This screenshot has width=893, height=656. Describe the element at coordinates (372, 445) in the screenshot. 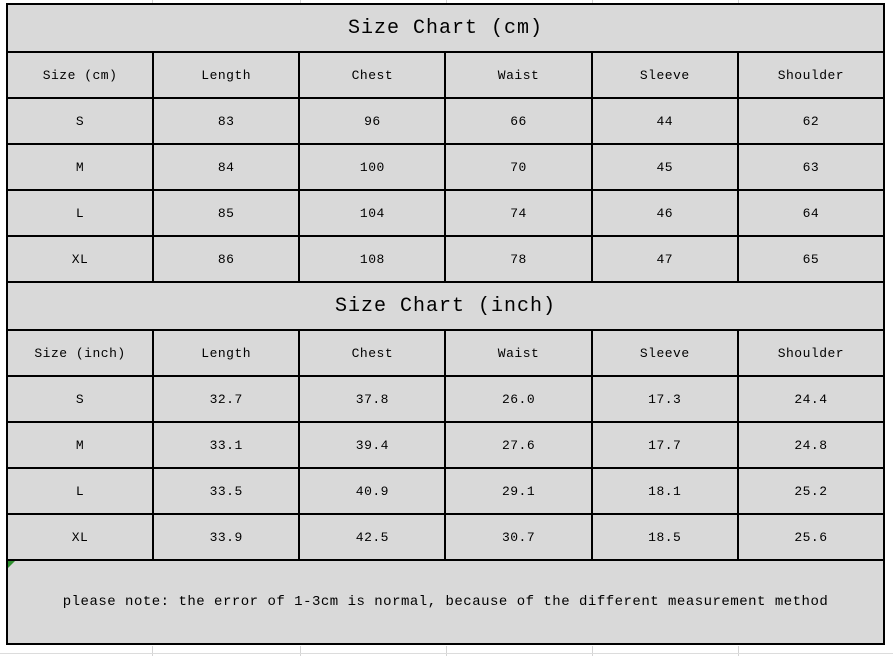

I see `value-cell: 39.4` at that location.